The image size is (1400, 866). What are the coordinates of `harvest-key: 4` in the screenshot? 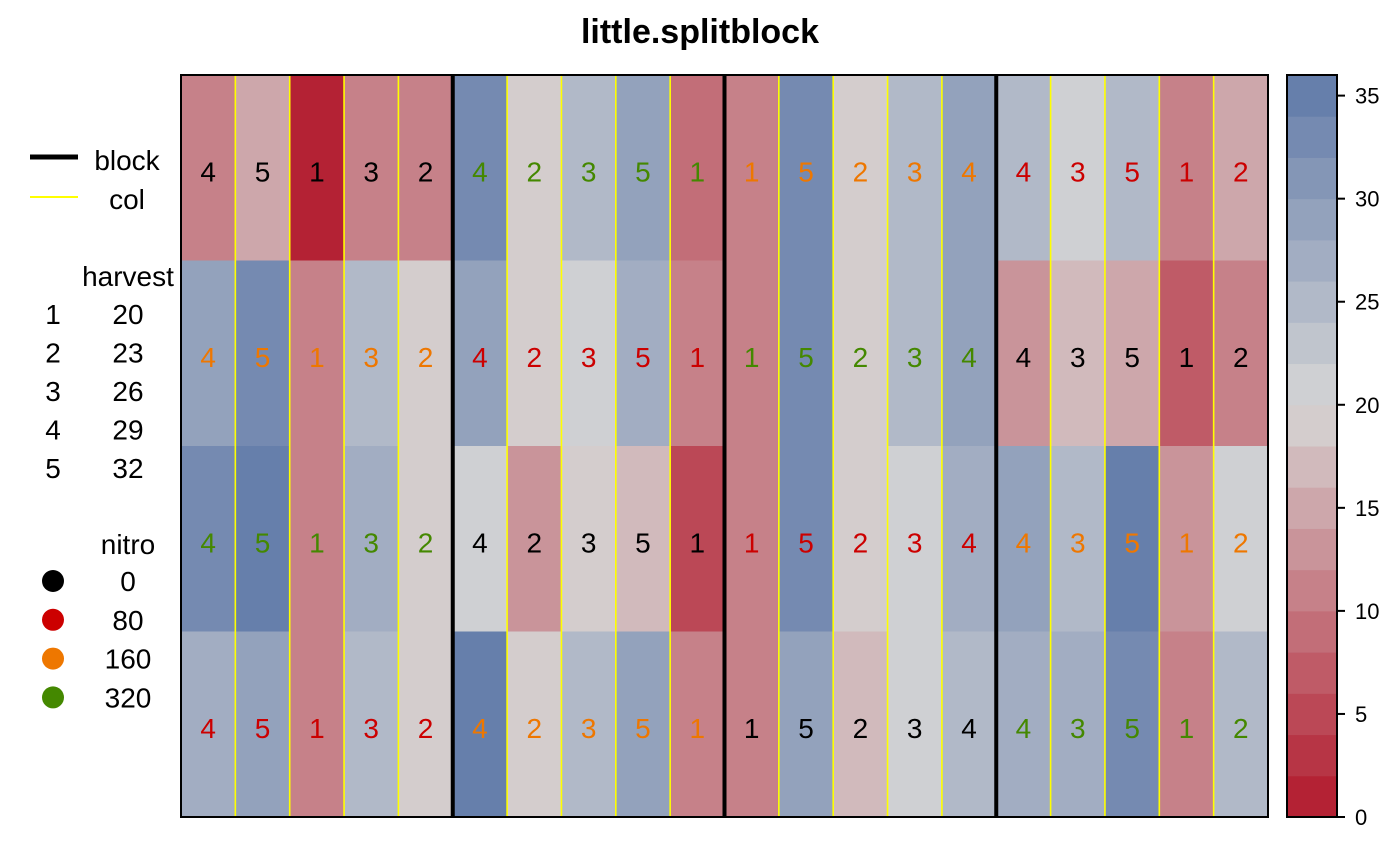 It's located at (53, 430).